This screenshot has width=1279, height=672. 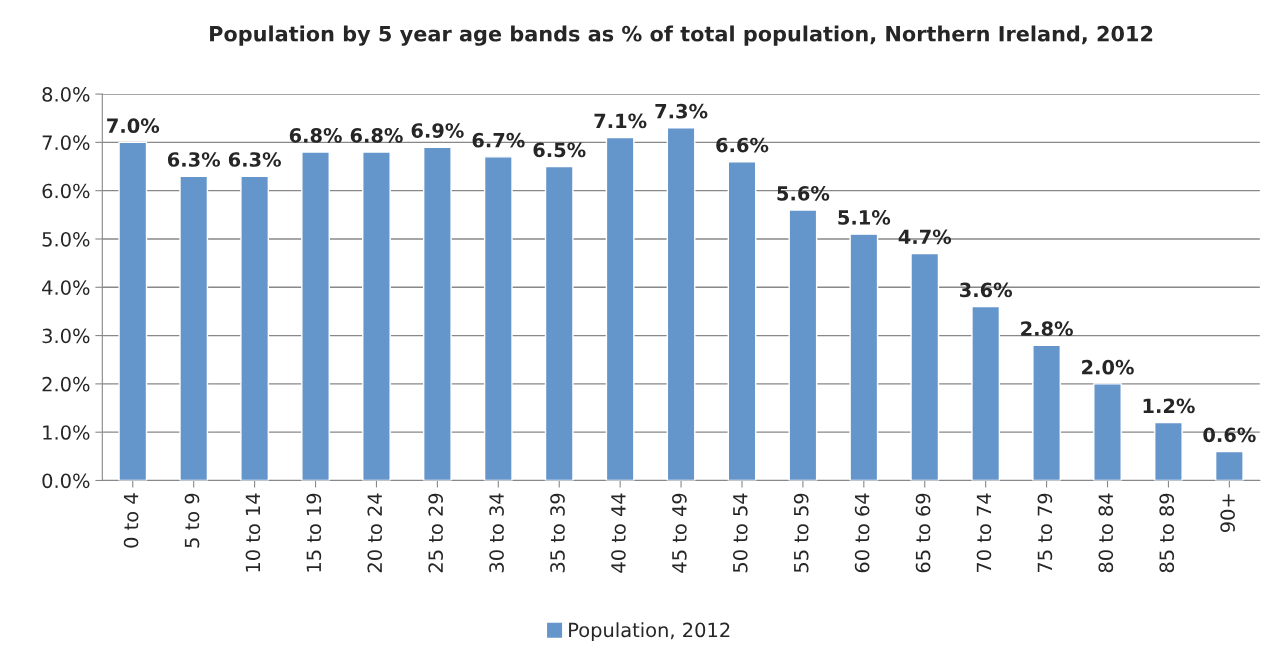 I want to click on x-tick-label: 45 to 49, so click(x=679, y=533).